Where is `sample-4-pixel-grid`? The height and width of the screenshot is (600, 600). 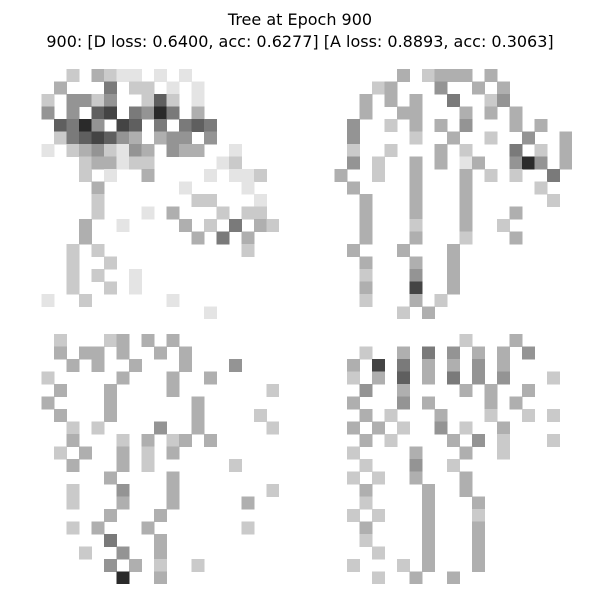
sample-4-pixel-grid is located at coordinates (453, 459).